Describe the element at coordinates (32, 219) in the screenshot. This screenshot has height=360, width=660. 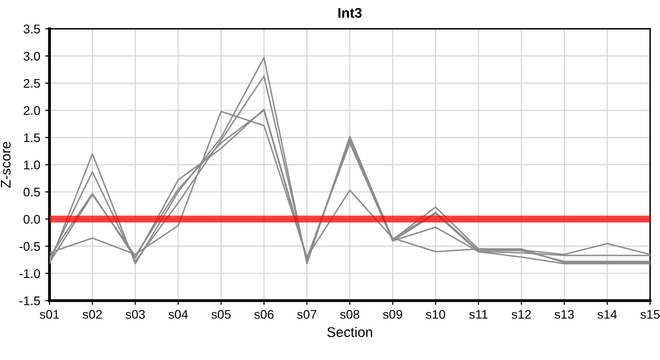
I see `y-tick-label: 0.0` at that location.